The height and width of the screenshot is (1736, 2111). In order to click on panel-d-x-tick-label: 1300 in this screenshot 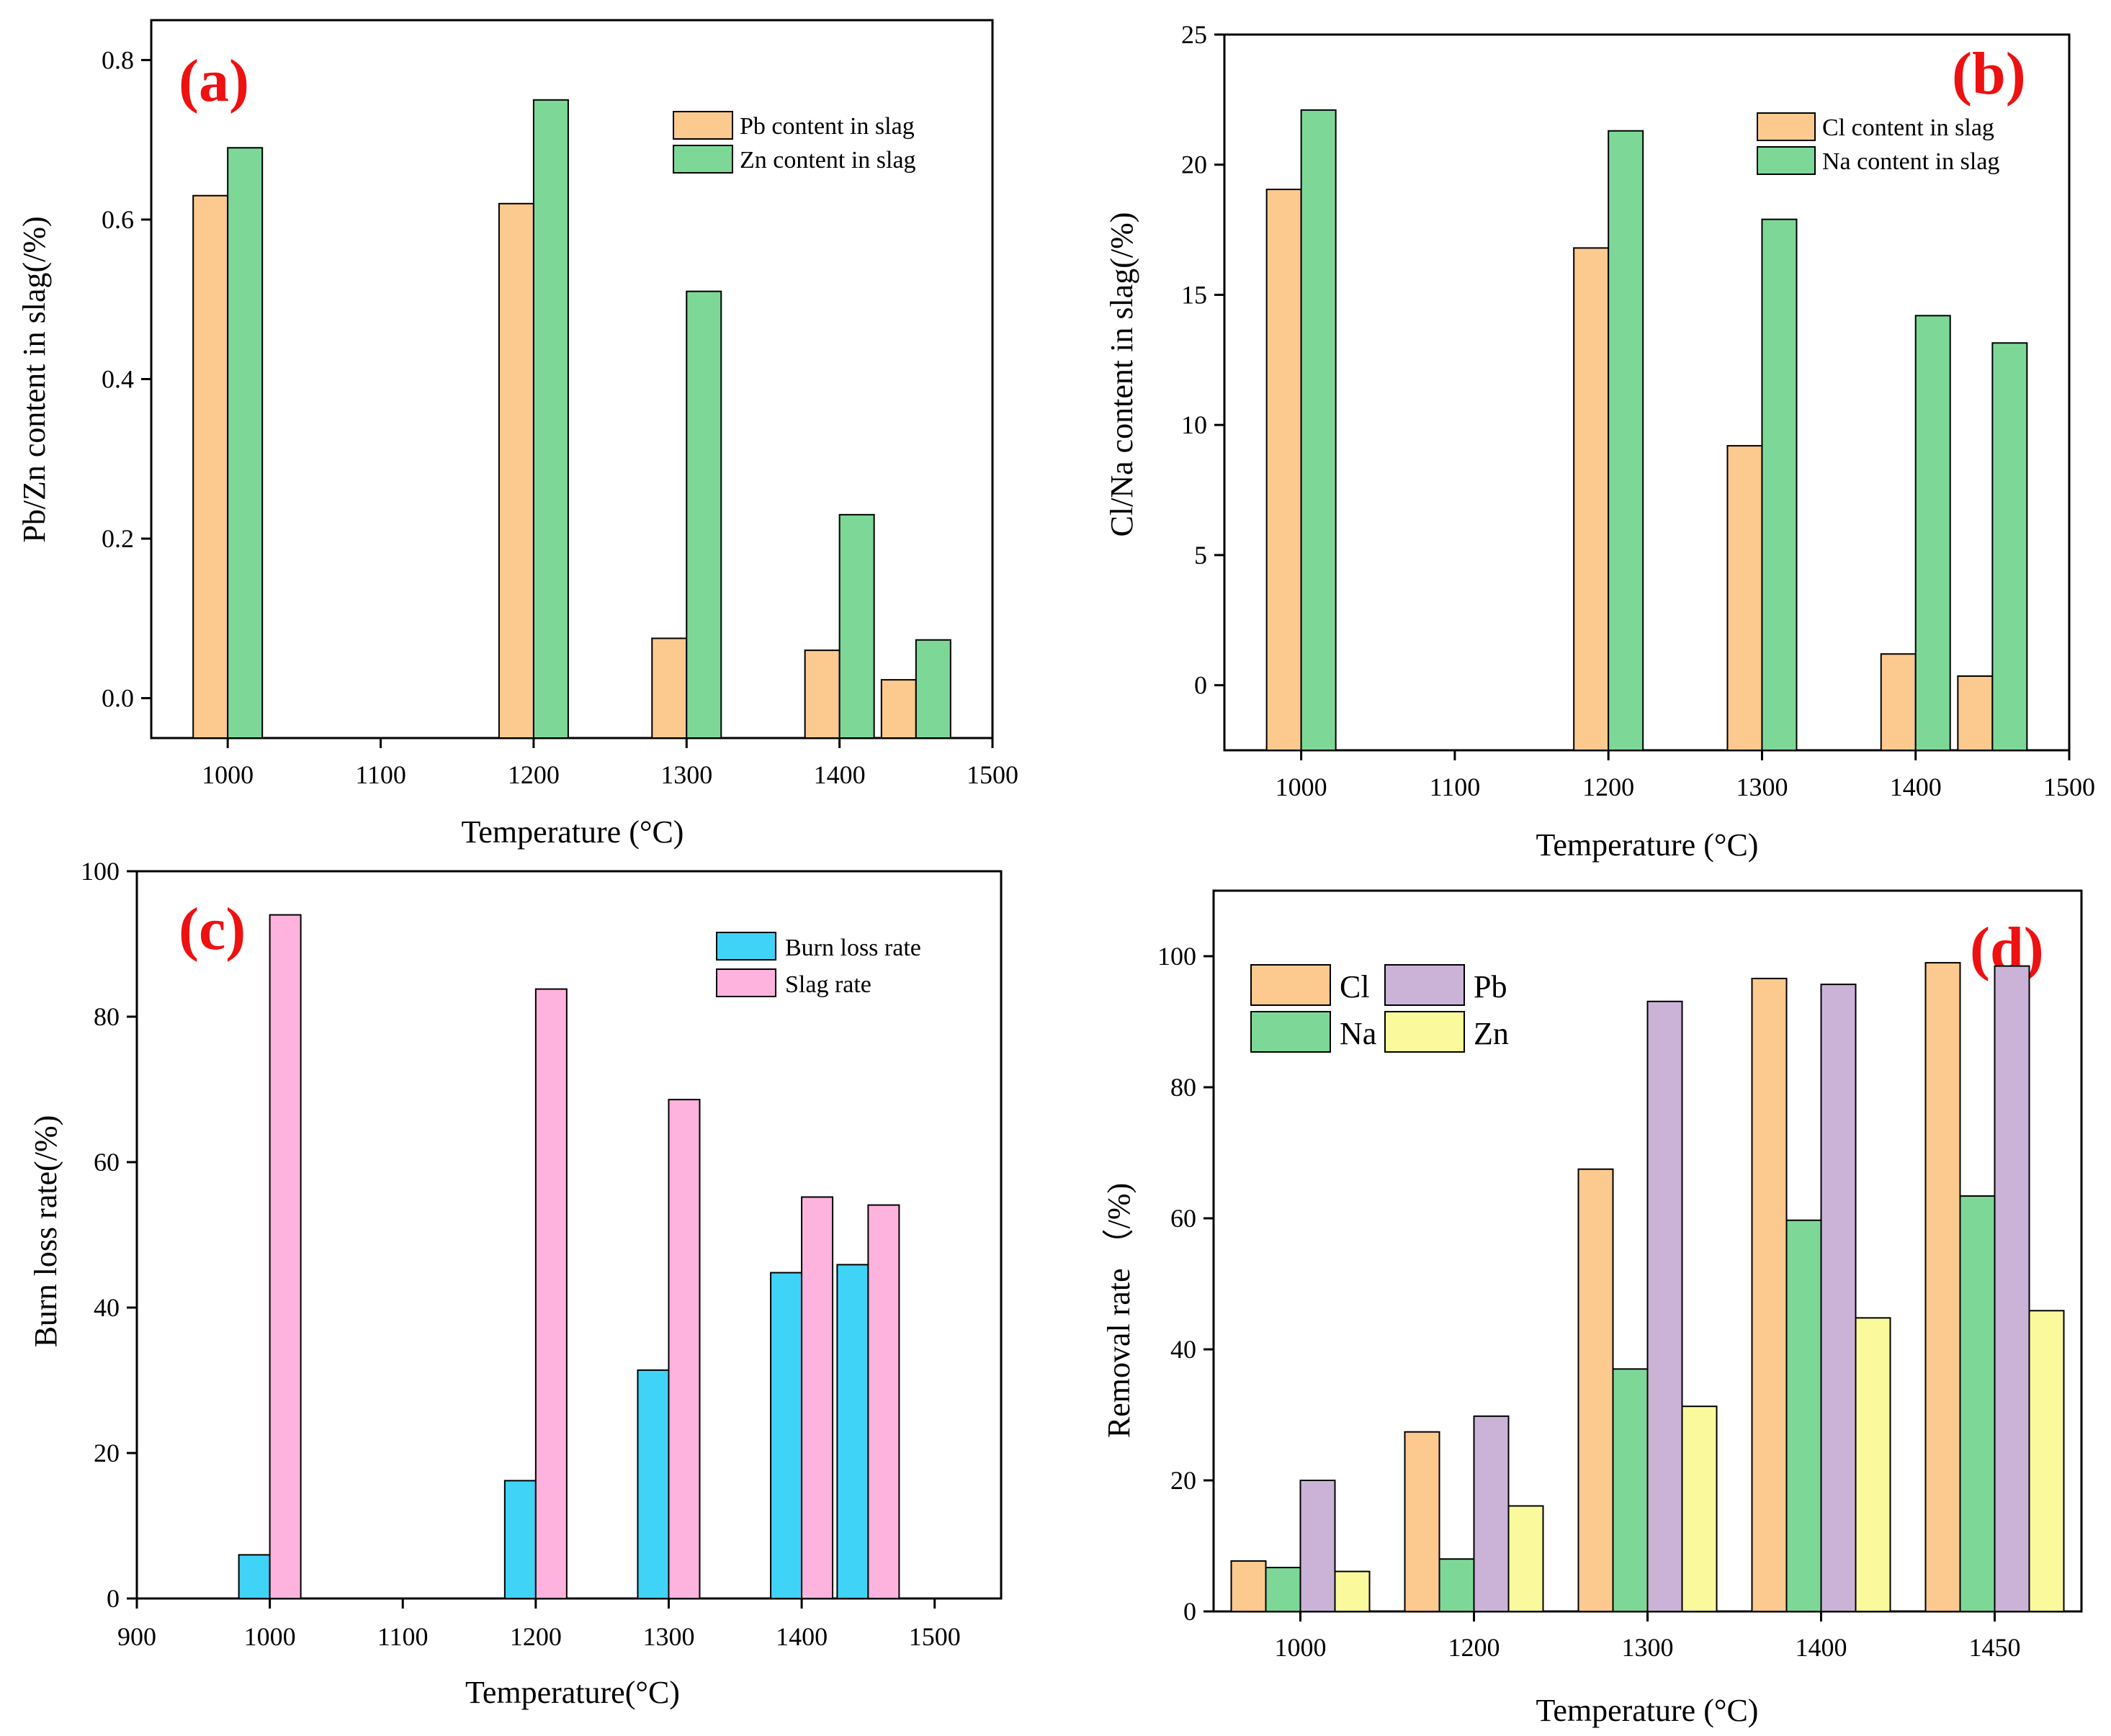, I will do `click(1648, 1647)`.